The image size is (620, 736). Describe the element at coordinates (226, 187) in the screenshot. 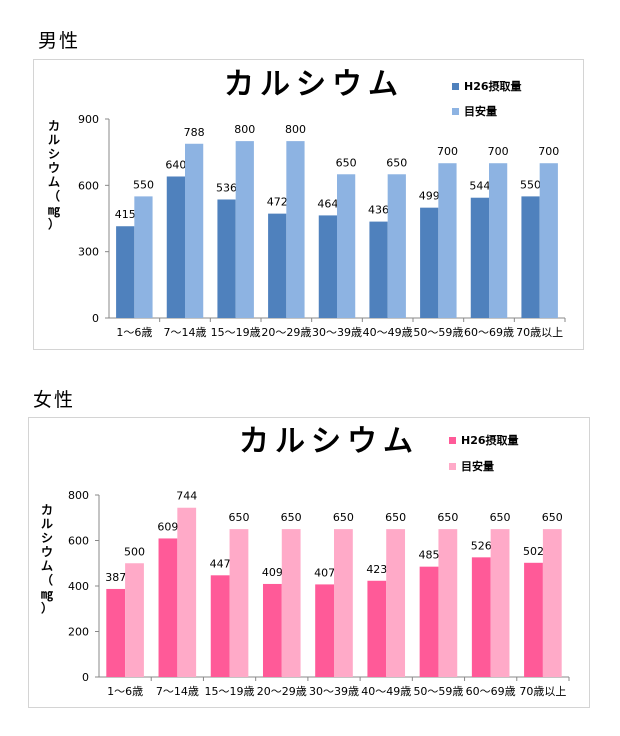

I see `data-label: 536` at that location.